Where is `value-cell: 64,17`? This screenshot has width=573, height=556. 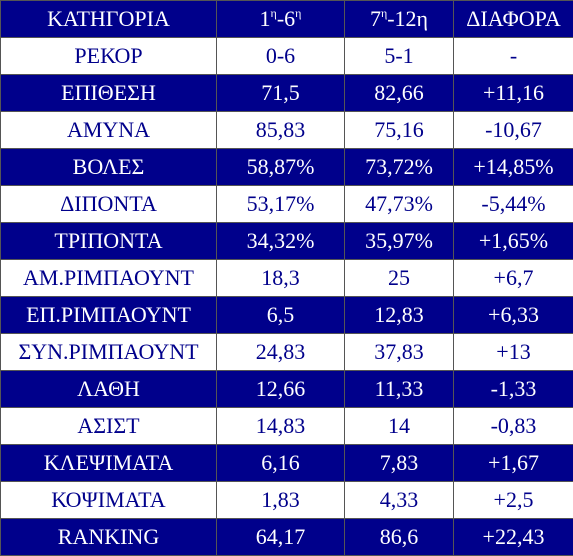 value-cell: 64,17 is located at coordinates (281, 537).